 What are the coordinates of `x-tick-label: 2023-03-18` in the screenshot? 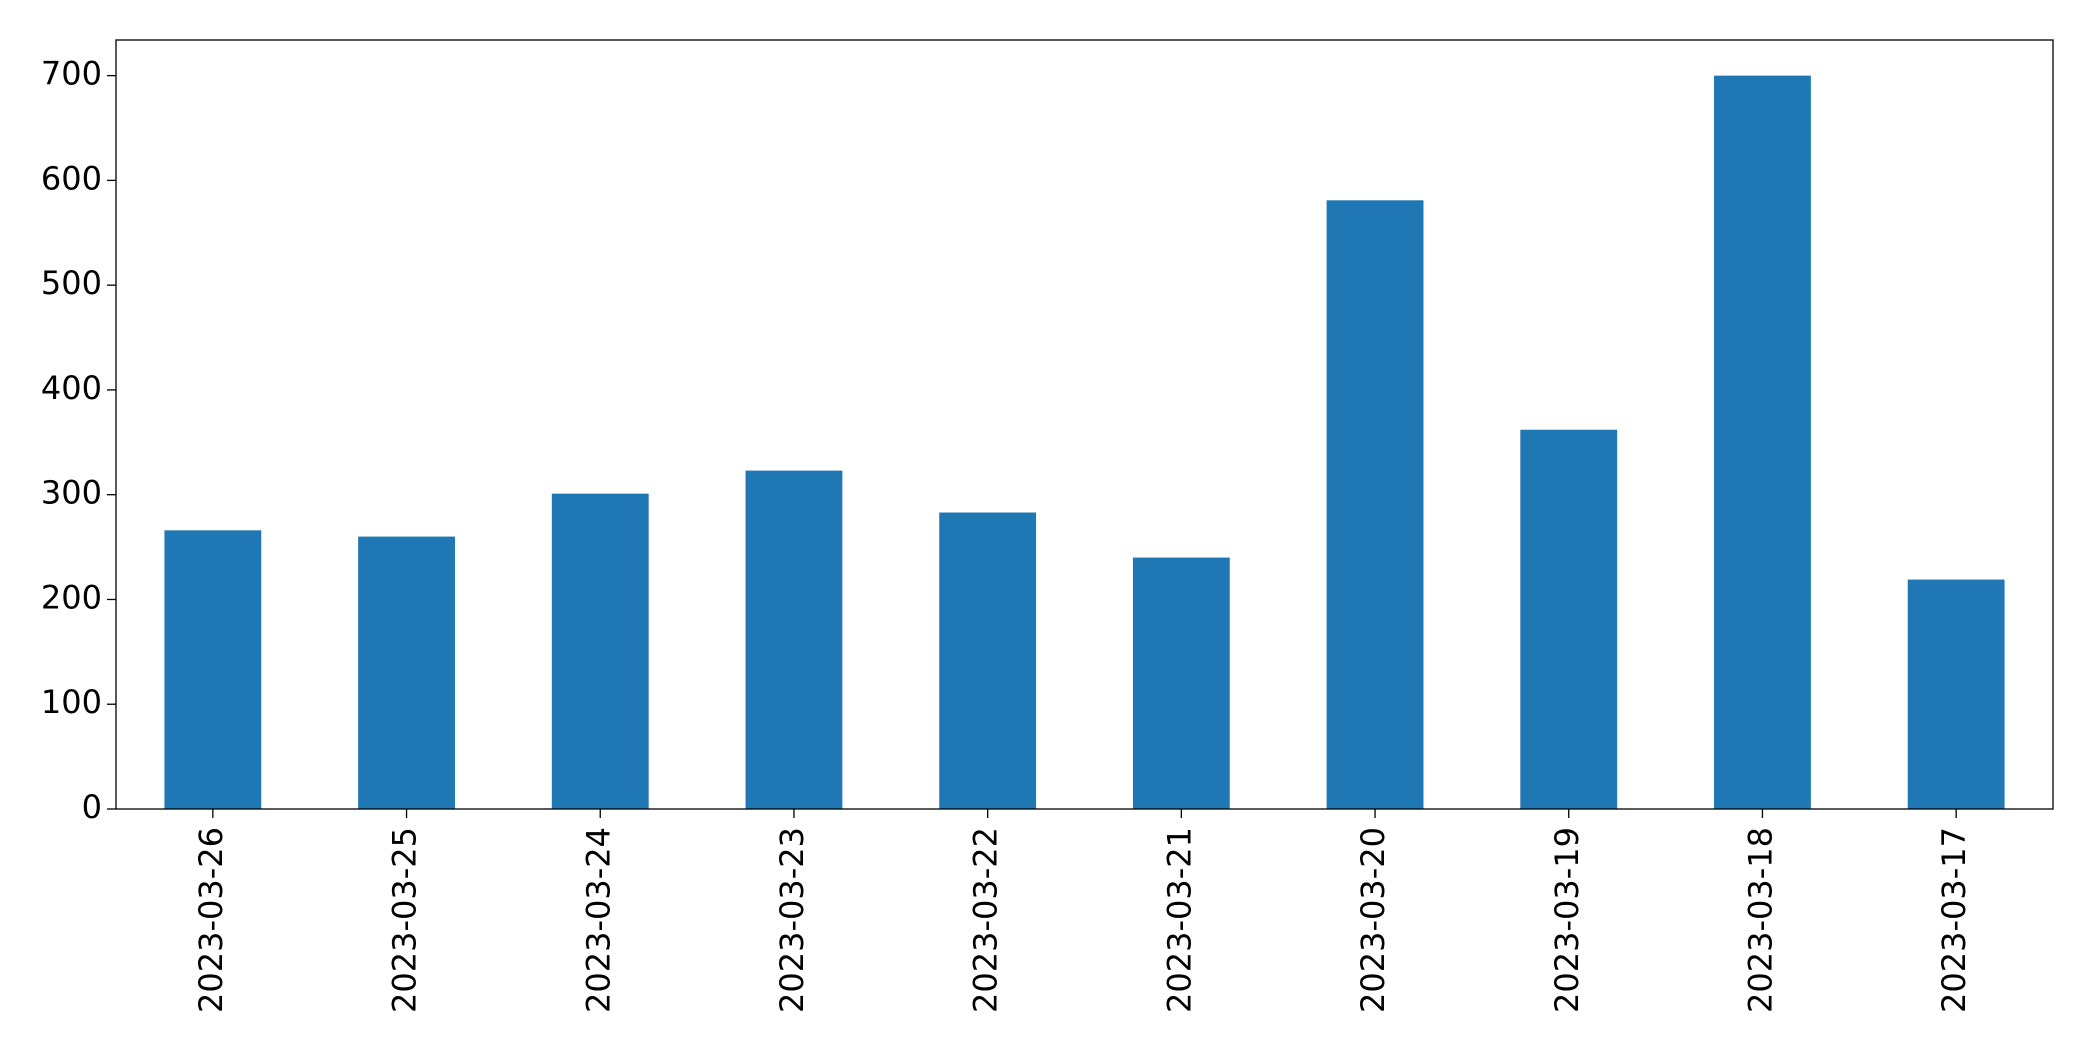 It's located at (1760, 920).